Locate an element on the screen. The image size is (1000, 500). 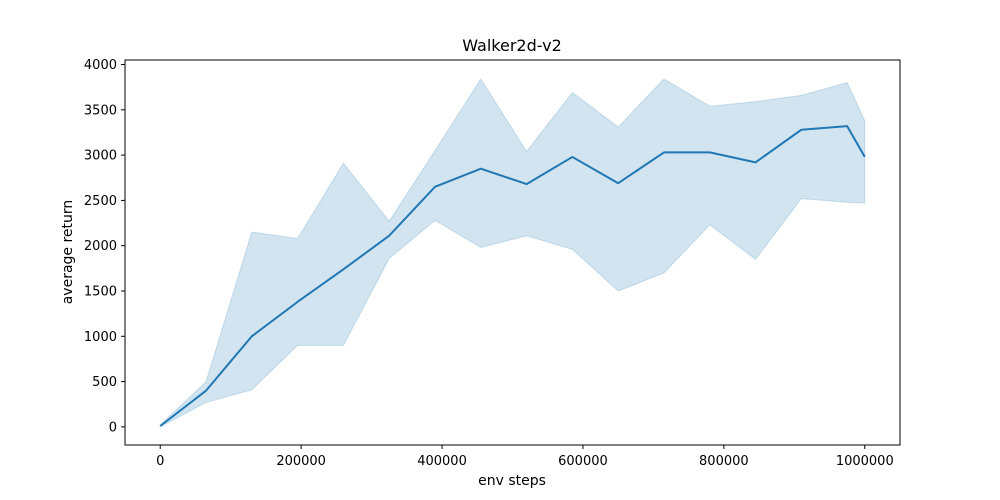
y-tick-label: 3000 is located at coordinates (100, 156).